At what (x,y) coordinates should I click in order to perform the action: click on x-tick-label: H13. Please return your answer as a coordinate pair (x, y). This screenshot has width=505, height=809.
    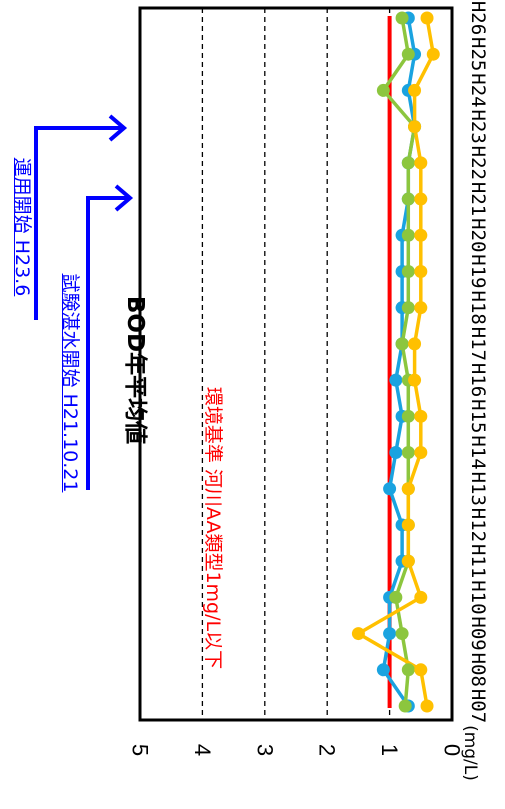
    Looking at the image, I should click on (478, 489).